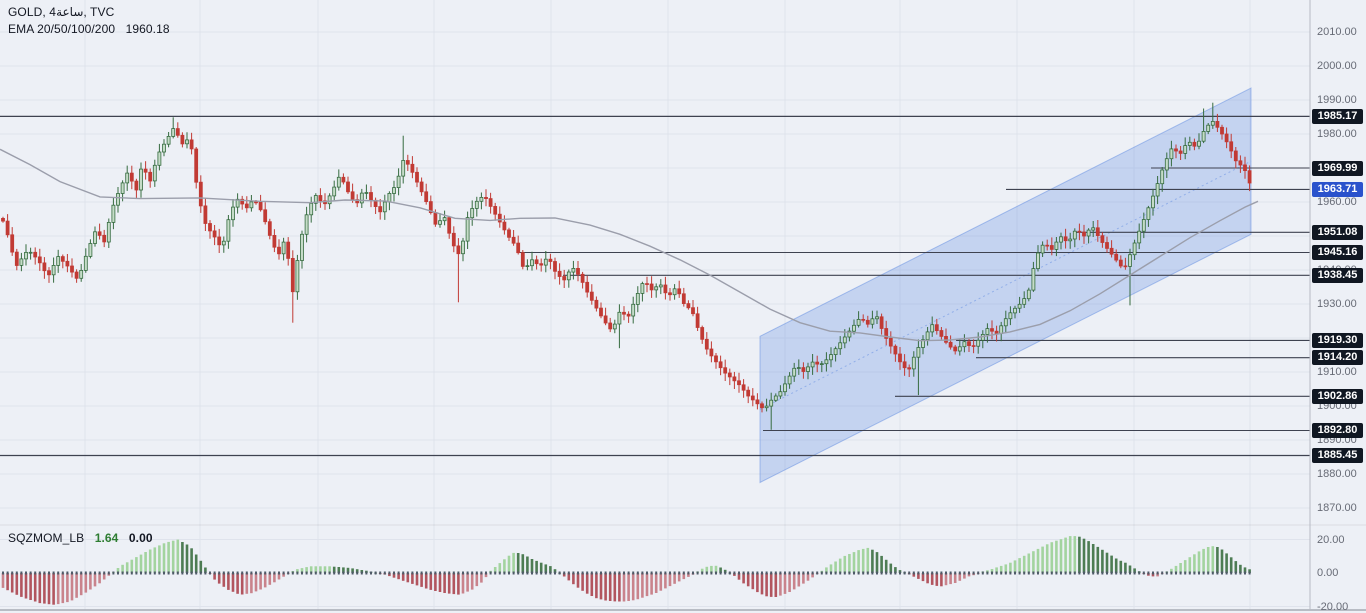  What do you see at coordinates (1337, 430) in the screenshot?
I see `level-price-badge: 1892.80` at bounding box center [1337, 430].